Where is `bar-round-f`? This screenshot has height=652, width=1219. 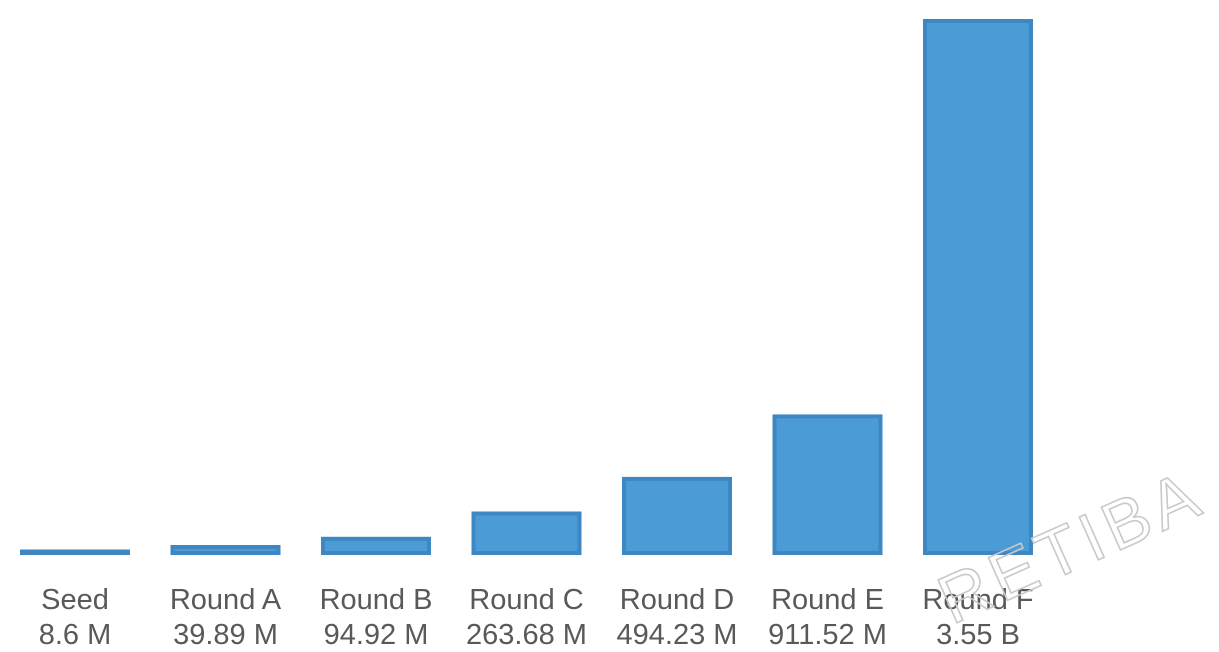 bar-round-f is located at coordinates (978, 287).